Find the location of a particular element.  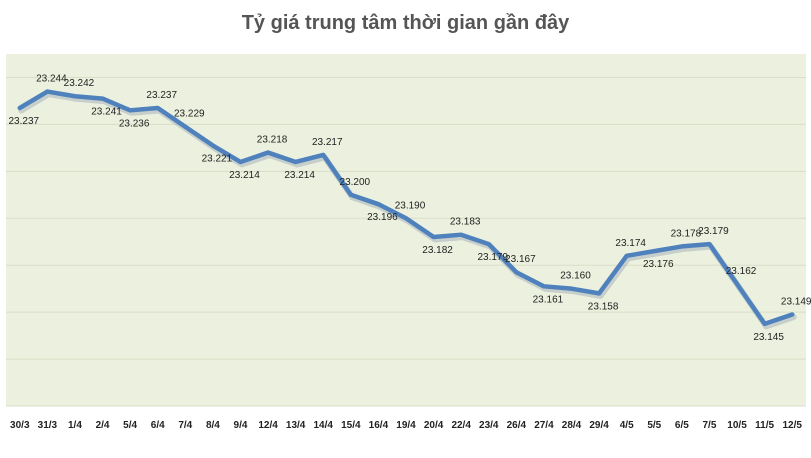

x-tick-label: 16/4 is located at coordinates (379, 425).